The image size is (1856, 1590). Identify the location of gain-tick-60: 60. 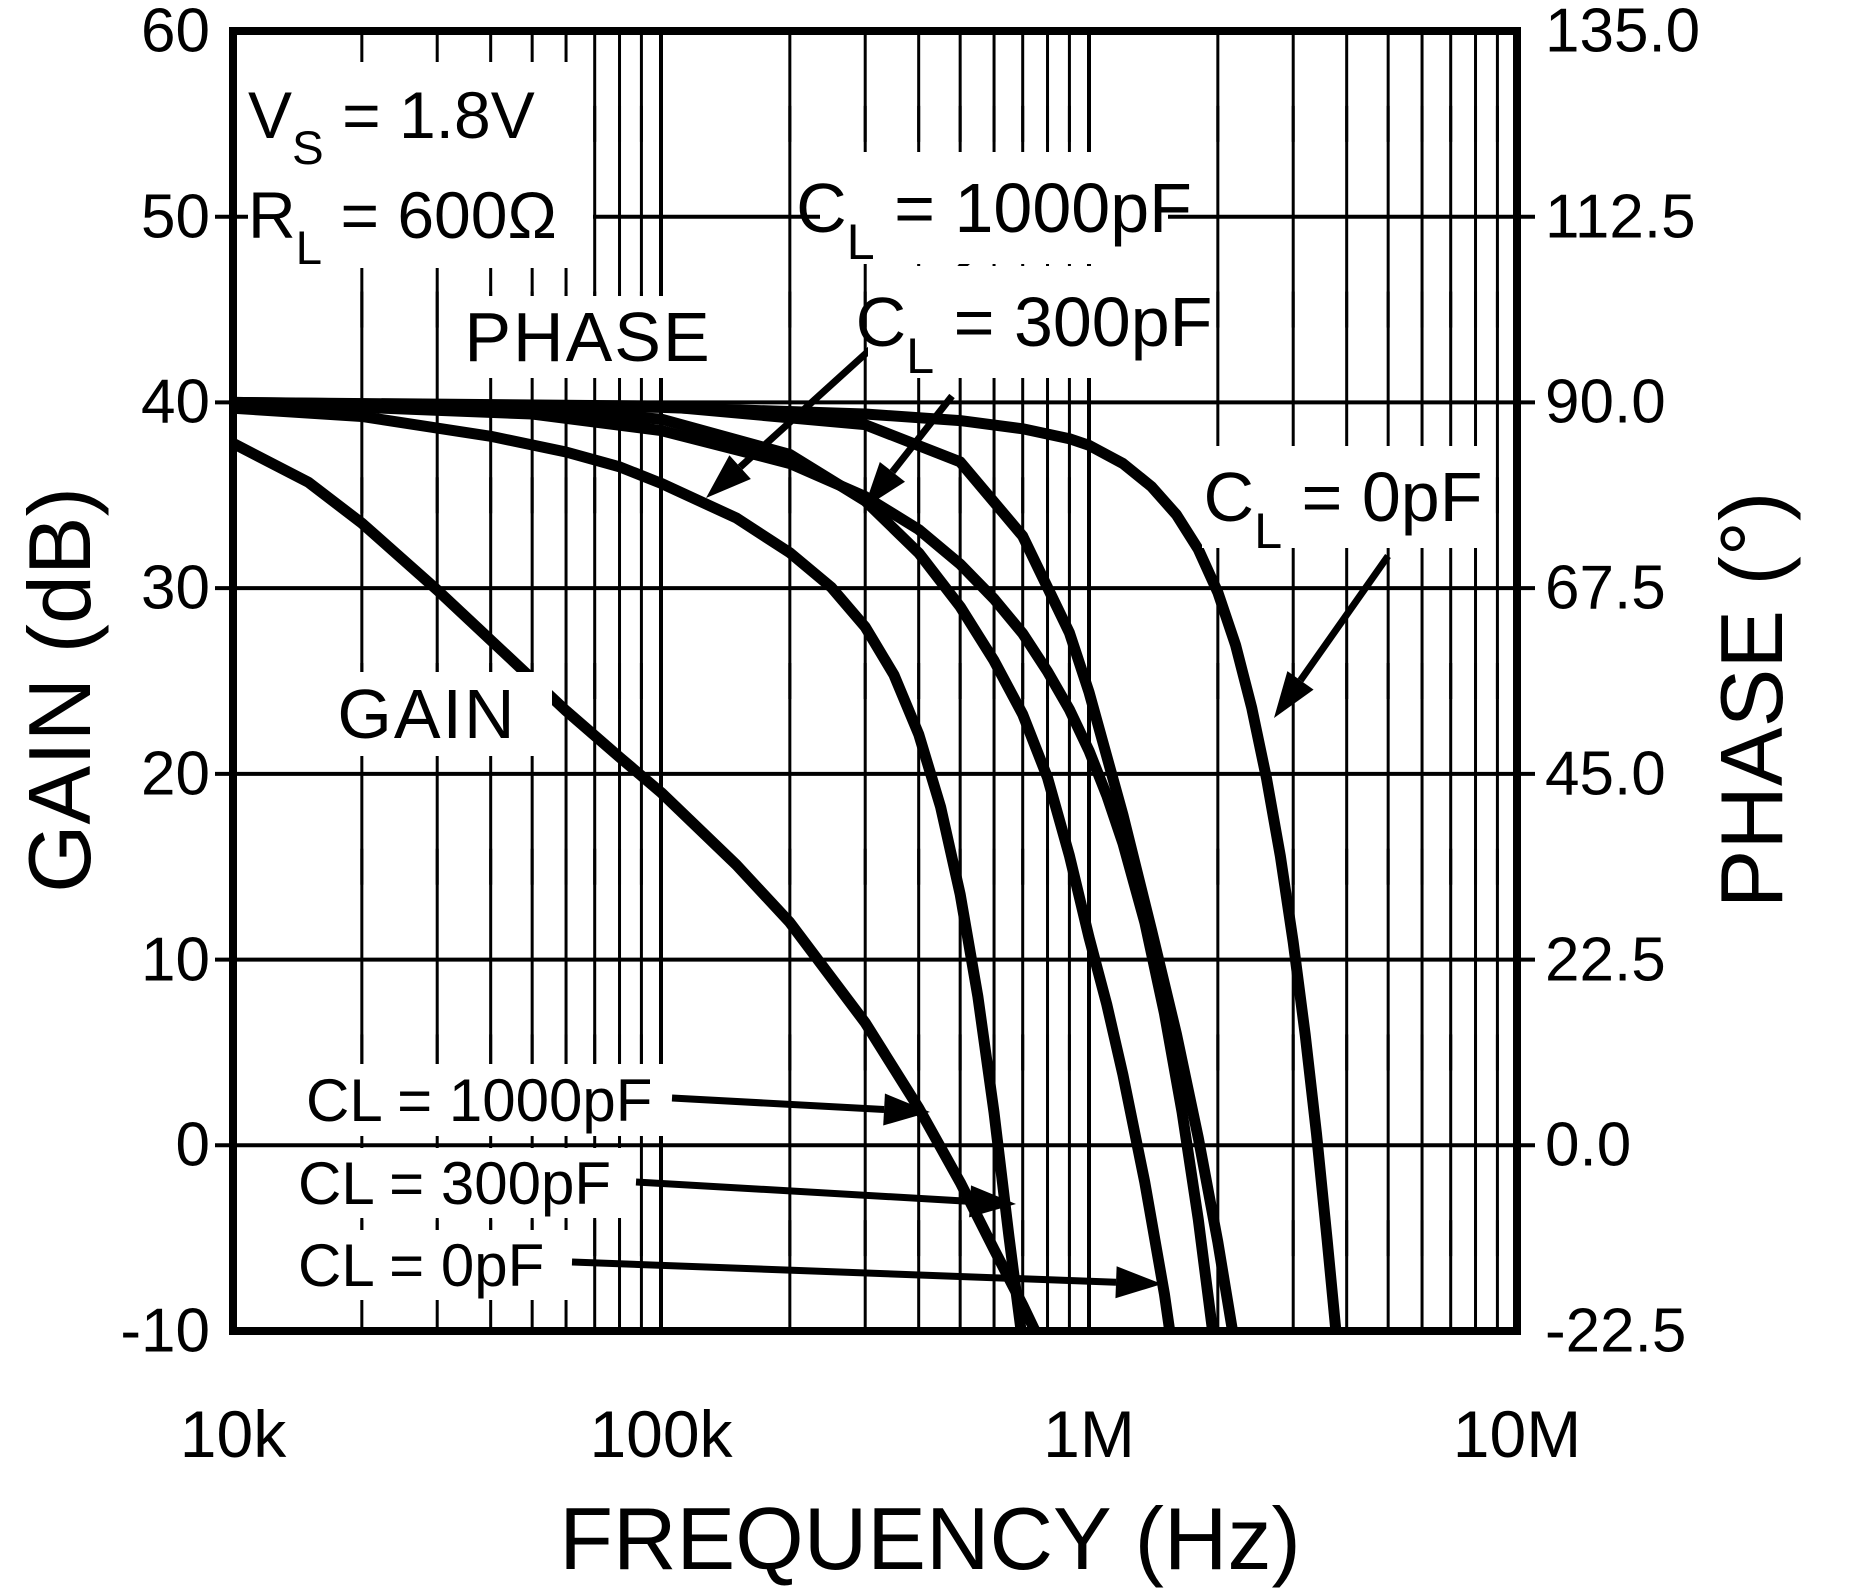
(175, 33).